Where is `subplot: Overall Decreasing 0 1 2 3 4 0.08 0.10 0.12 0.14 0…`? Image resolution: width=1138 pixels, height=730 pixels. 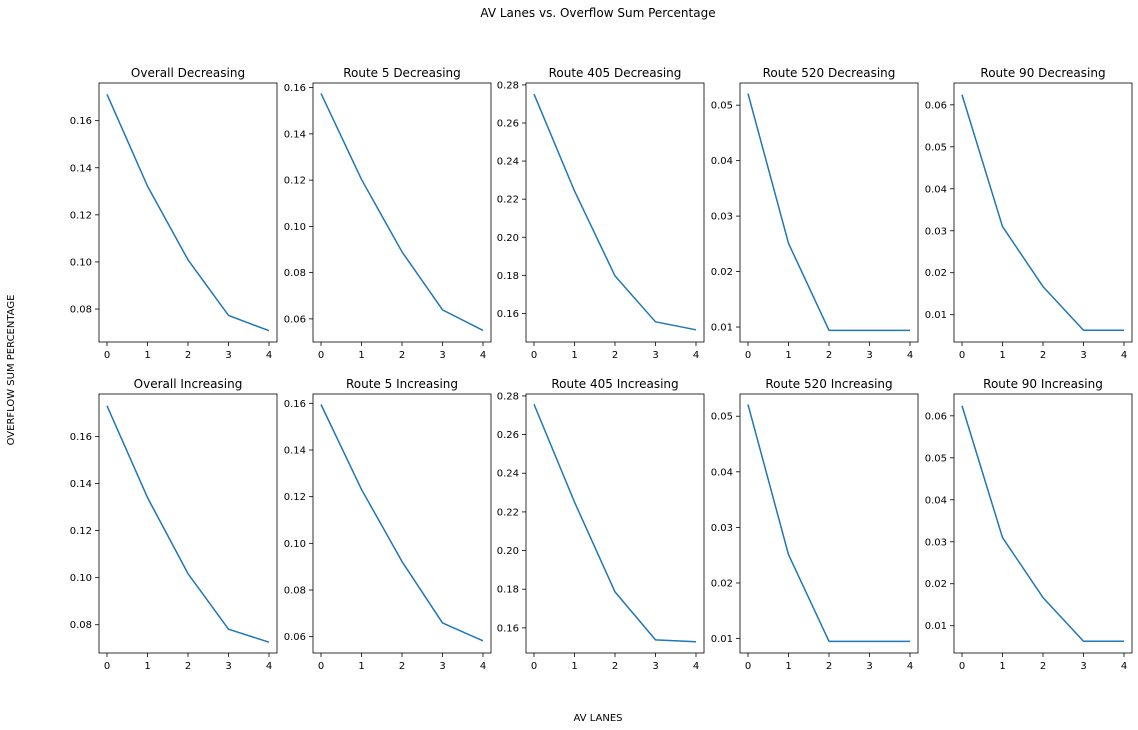 subplot: Overall Decreasing 0 1 2 3 4 0.08 0.10 0.12 0.14 0… is located at coordinates (174, 213).